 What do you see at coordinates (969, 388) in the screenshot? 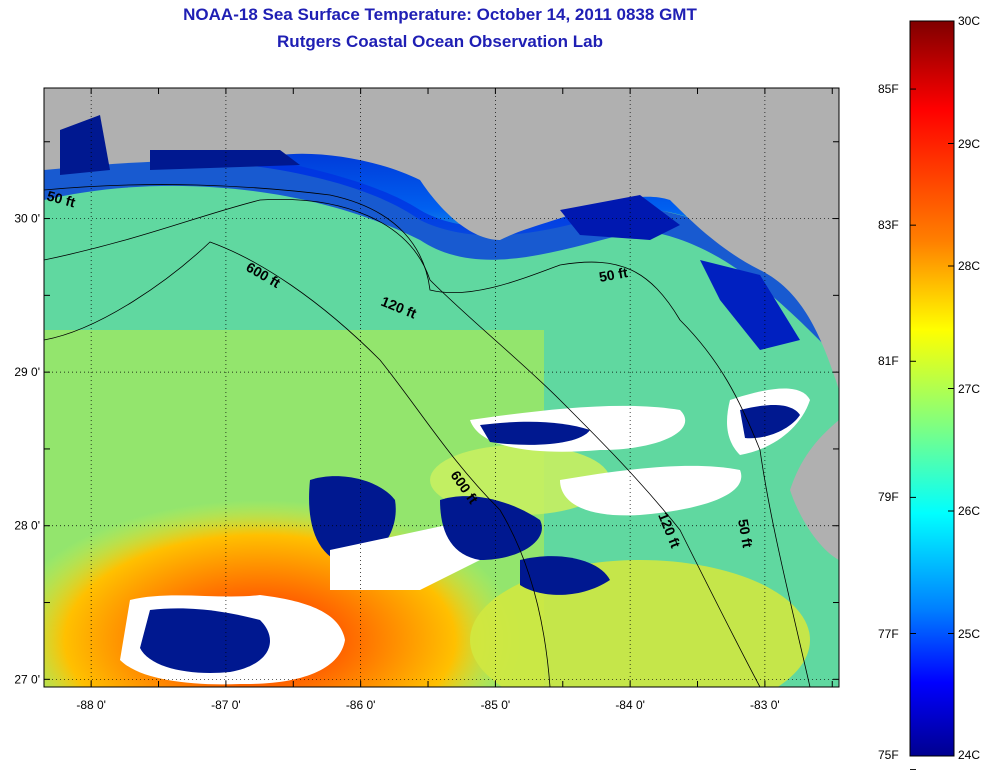
I see `celsius-label: 27C` at bounding box center [969, 388].